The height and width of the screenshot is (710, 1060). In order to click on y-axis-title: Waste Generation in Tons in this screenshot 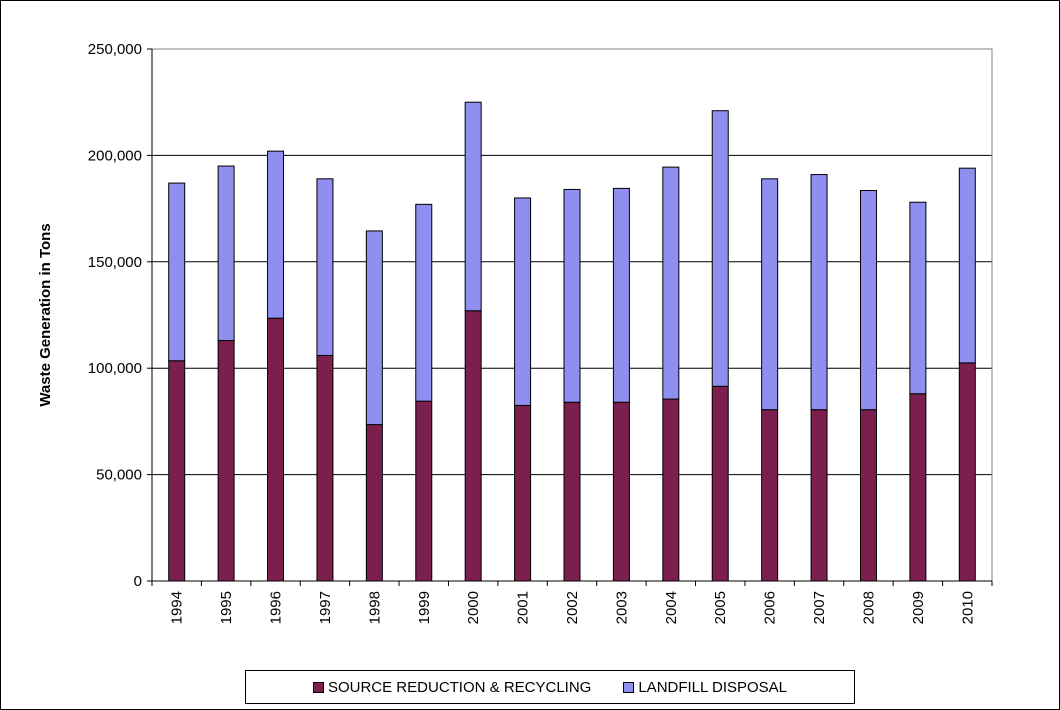, I will do `click(45, 314)`.